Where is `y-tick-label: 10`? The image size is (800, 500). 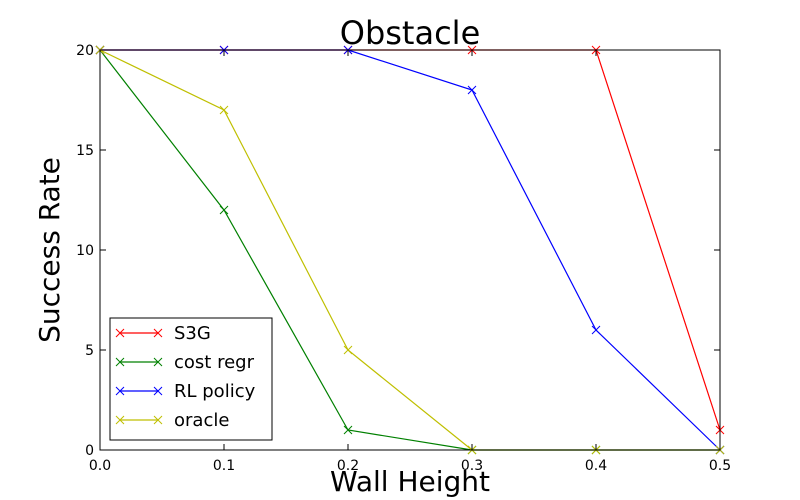 y-tick-label: 10 is located at coordinates (85, 251).